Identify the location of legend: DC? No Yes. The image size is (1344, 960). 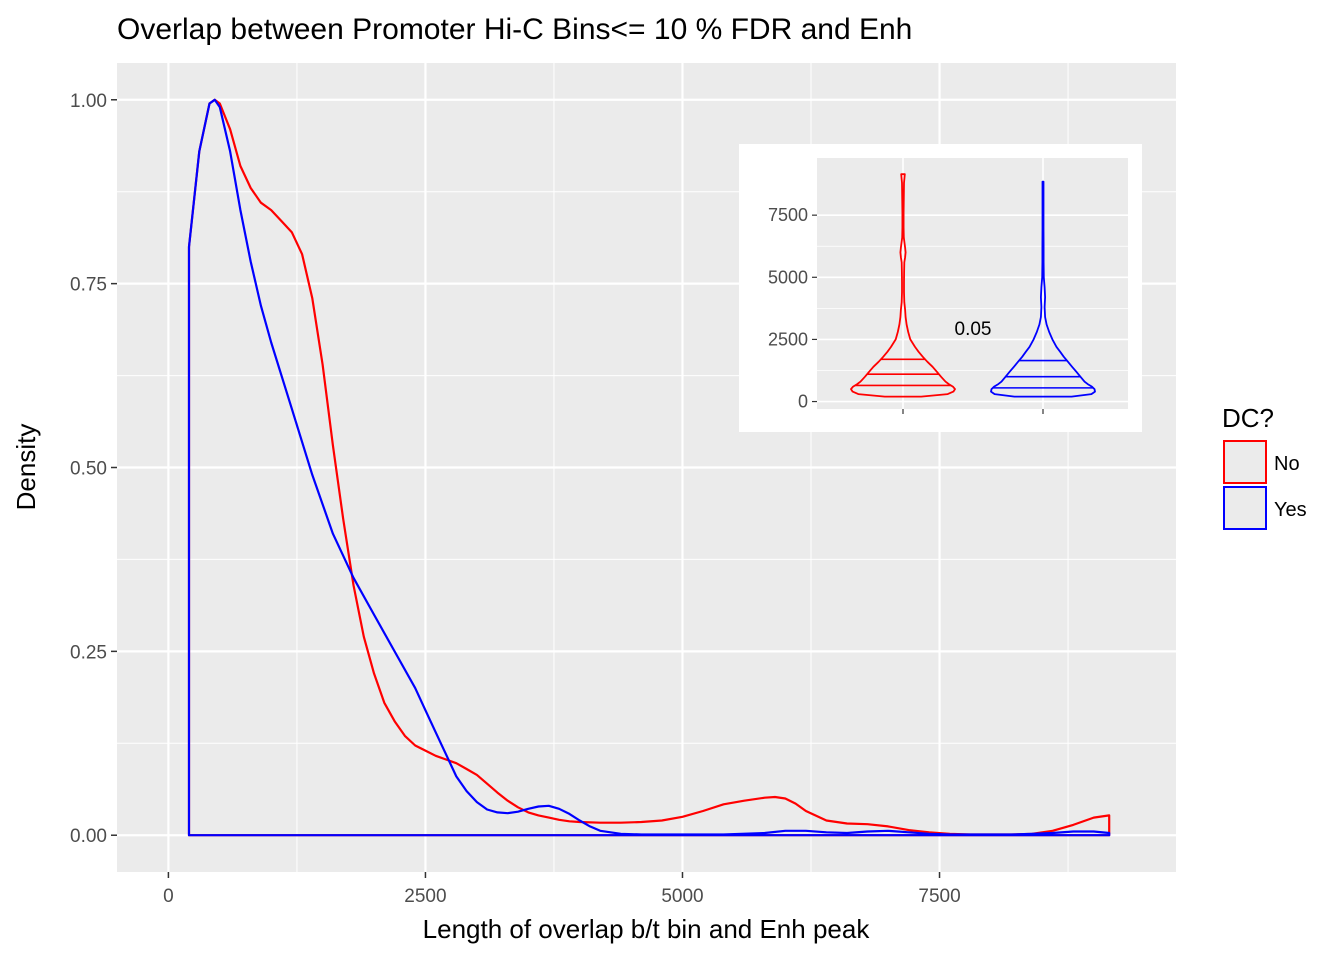
(1264, 466).